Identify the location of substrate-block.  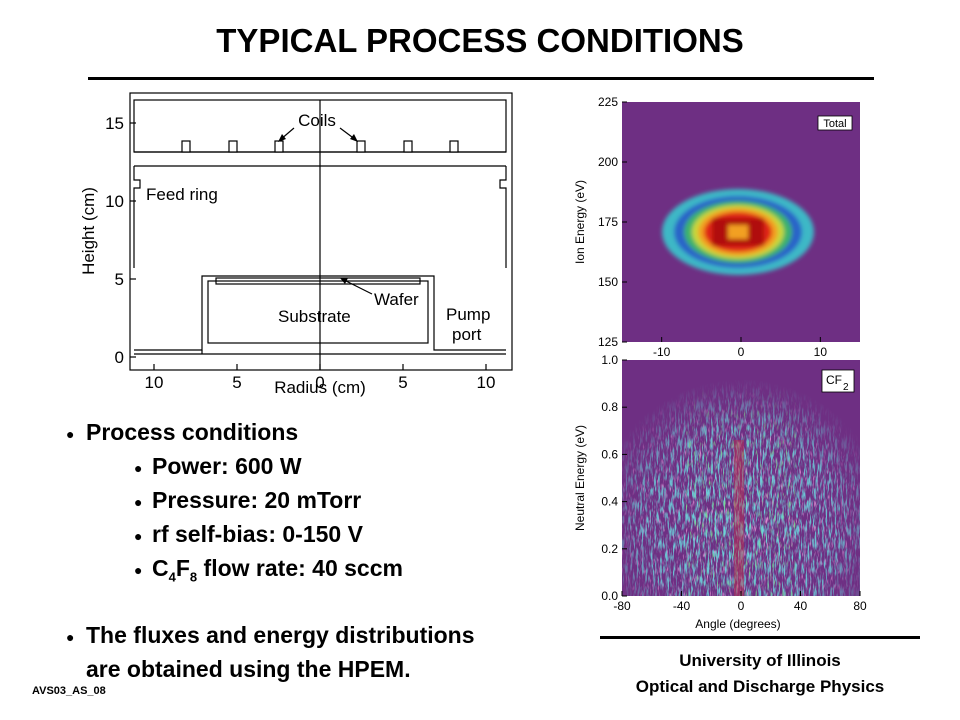
(318, 312).